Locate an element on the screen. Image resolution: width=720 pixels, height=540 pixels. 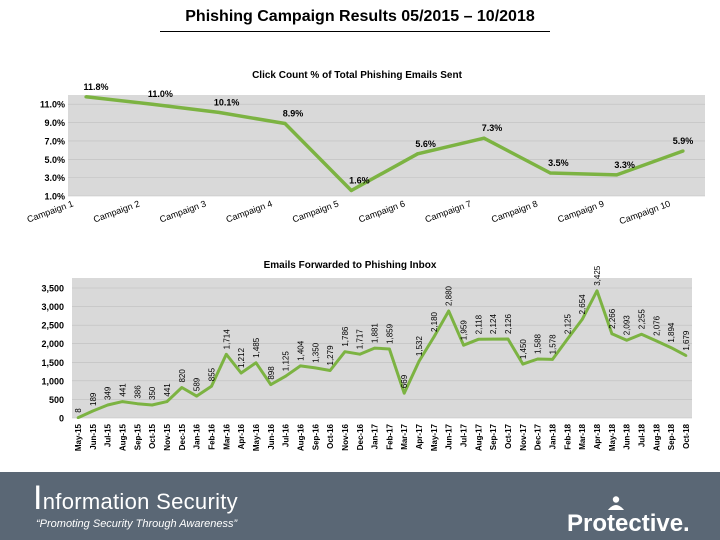
chart2-data-label: 1,212 is located at coordinates (241, 357).